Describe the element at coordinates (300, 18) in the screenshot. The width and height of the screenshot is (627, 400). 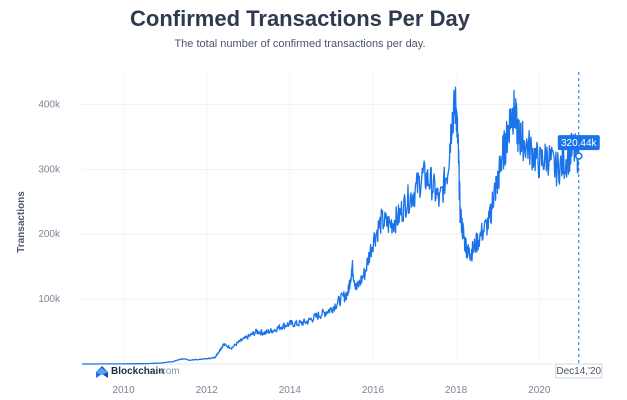
I see `chart-title: Confirmed Transactions Per Day` at that location.